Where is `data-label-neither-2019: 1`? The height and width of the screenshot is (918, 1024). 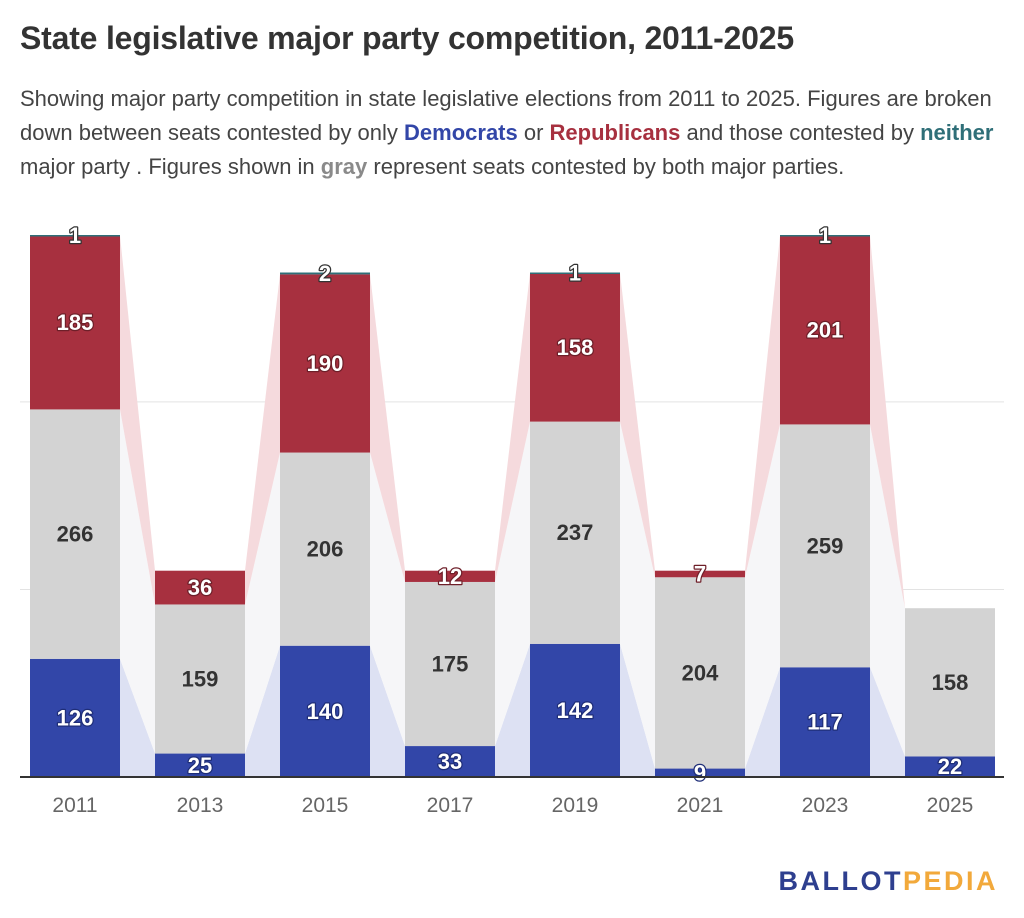
data-label-neither-2019: 1 is located at coordinates (575, 272).